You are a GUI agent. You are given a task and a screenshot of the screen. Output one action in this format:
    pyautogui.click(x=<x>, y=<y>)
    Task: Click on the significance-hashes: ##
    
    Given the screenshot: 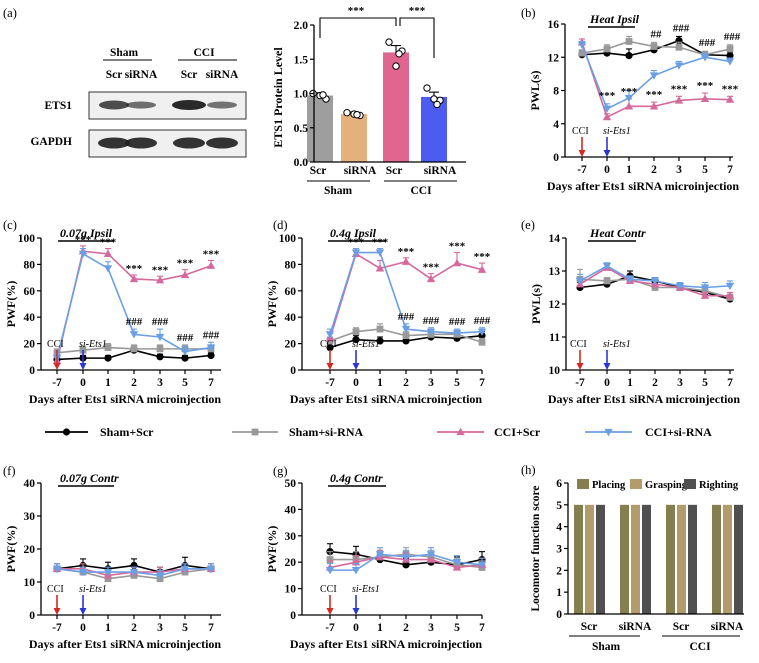 What is the action you would take?
    pyautogui.click(x=657, y=34)
    